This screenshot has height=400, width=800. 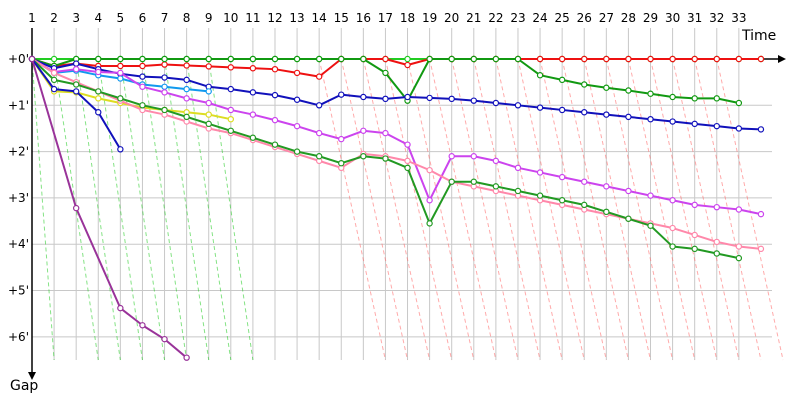 What do you see at coordinates (165, 18) in the screenshot?
I see `x-tick-label: 7` at bounding box center [165, 18].